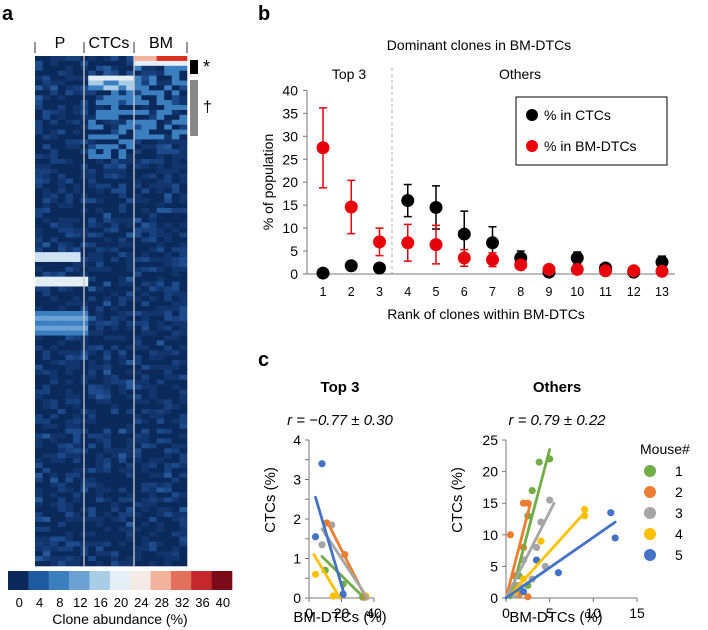 The image size is (708, 630). Describe the element at coordinates (464, 234) in the screenshot. I see `ctcs-point` at that location.